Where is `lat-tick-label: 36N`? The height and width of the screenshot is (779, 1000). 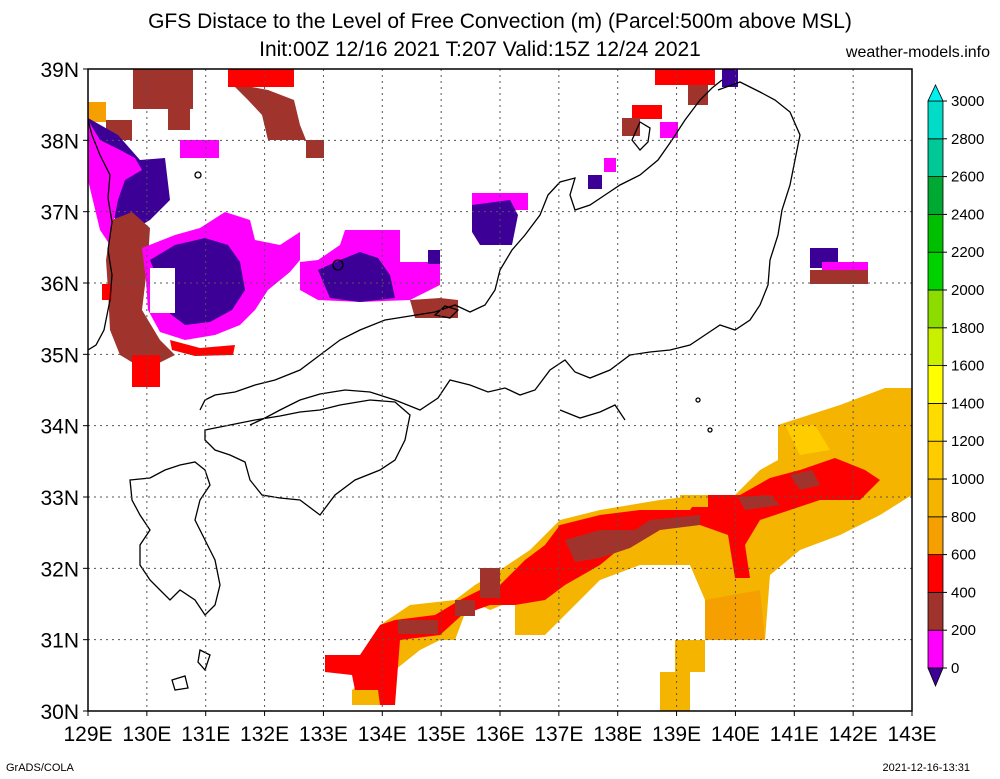
lat-tick-label: 36N is located at coordinates (59, 284).